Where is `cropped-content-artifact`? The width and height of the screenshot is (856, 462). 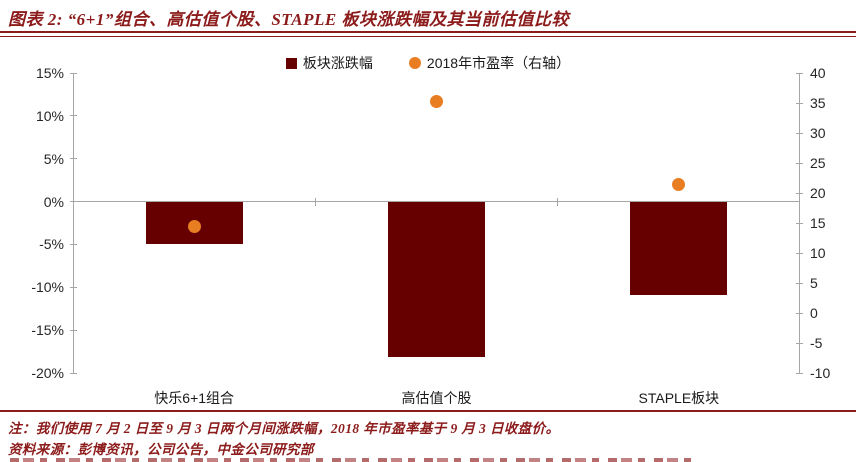 cropped-content-artifact is located at coordinates (355, 460).